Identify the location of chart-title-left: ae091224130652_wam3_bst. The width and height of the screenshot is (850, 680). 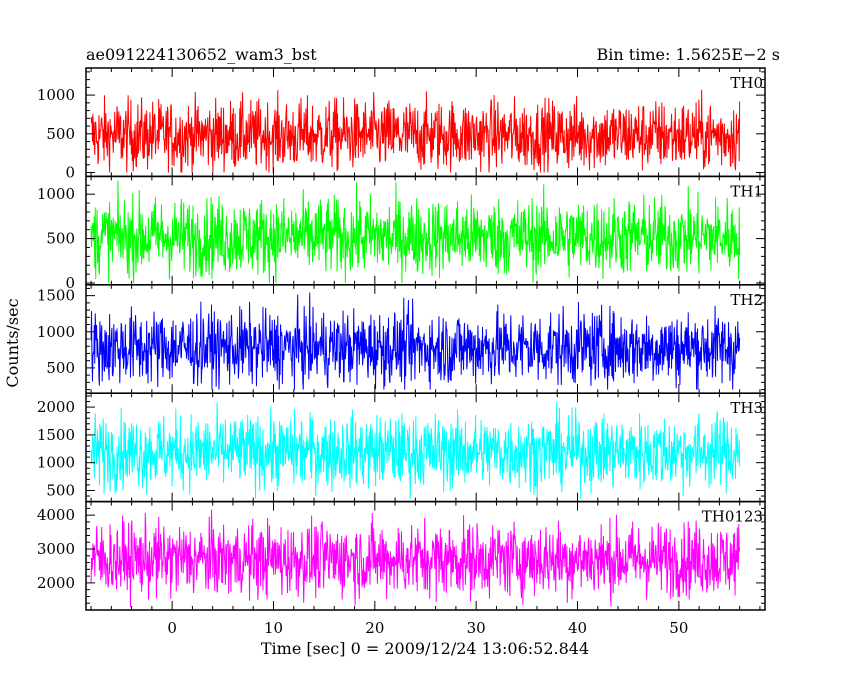
(201, 54).